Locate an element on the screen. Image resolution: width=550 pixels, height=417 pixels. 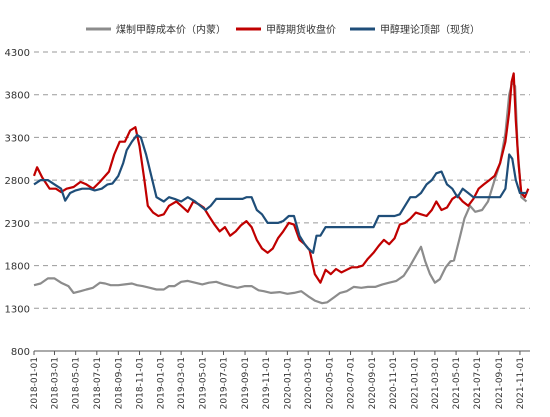
y-tick-label: 3800 is located at coordinates (17, 96).